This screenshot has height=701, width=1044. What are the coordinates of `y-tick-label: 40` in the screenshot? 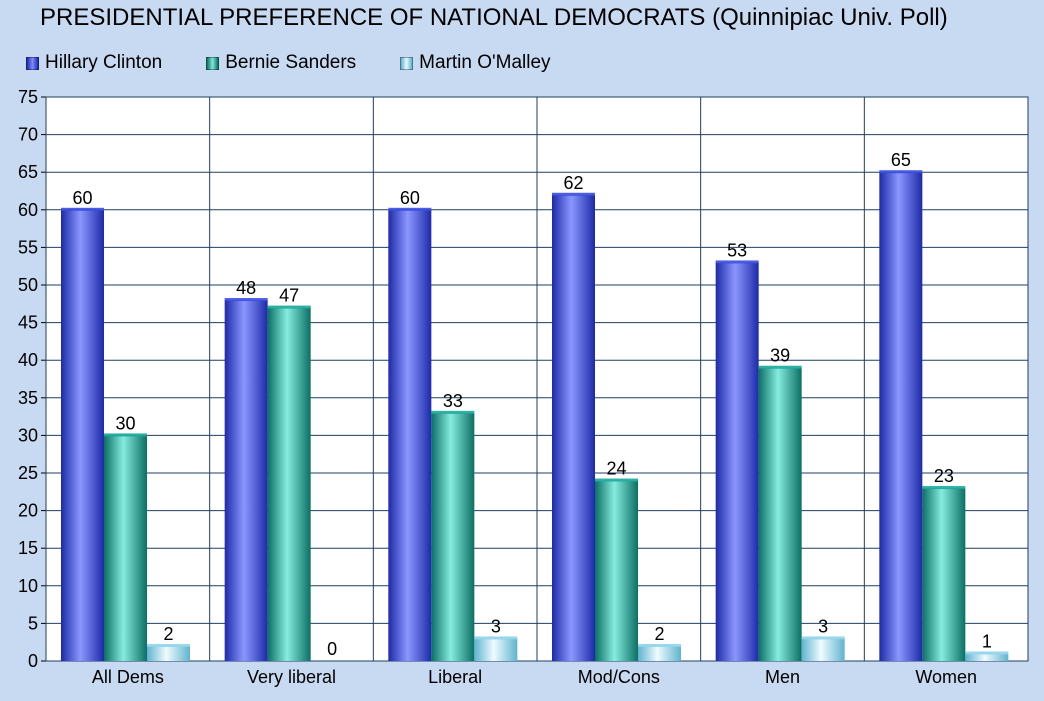 It's located at (28, 360).